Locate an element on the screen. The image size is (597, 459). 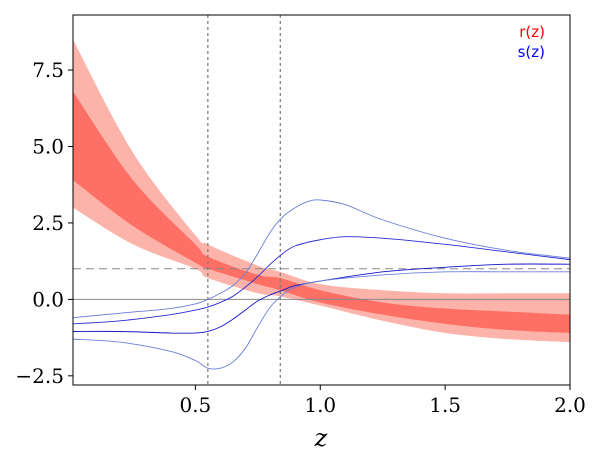
legend-label-0: r(z) is located at coordinates (532, 32).